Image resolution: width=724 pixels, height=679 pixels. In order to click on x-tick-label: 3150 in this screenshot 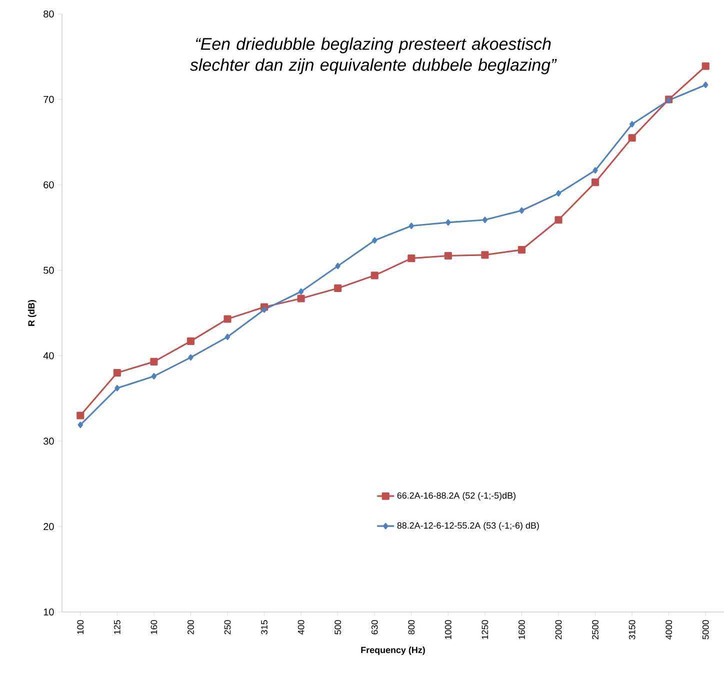, I will do `click(632, 630)`.